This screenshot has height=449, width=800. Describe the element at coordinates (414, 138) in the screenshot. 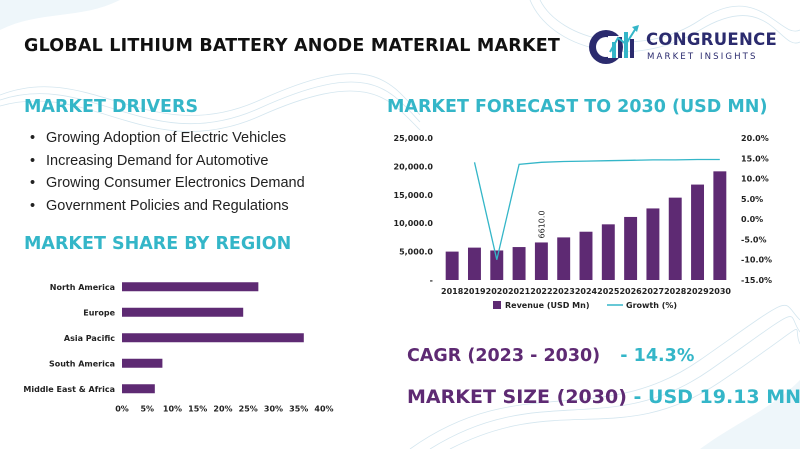

I see `y-left-tick-label: 25,000.0` at that location.